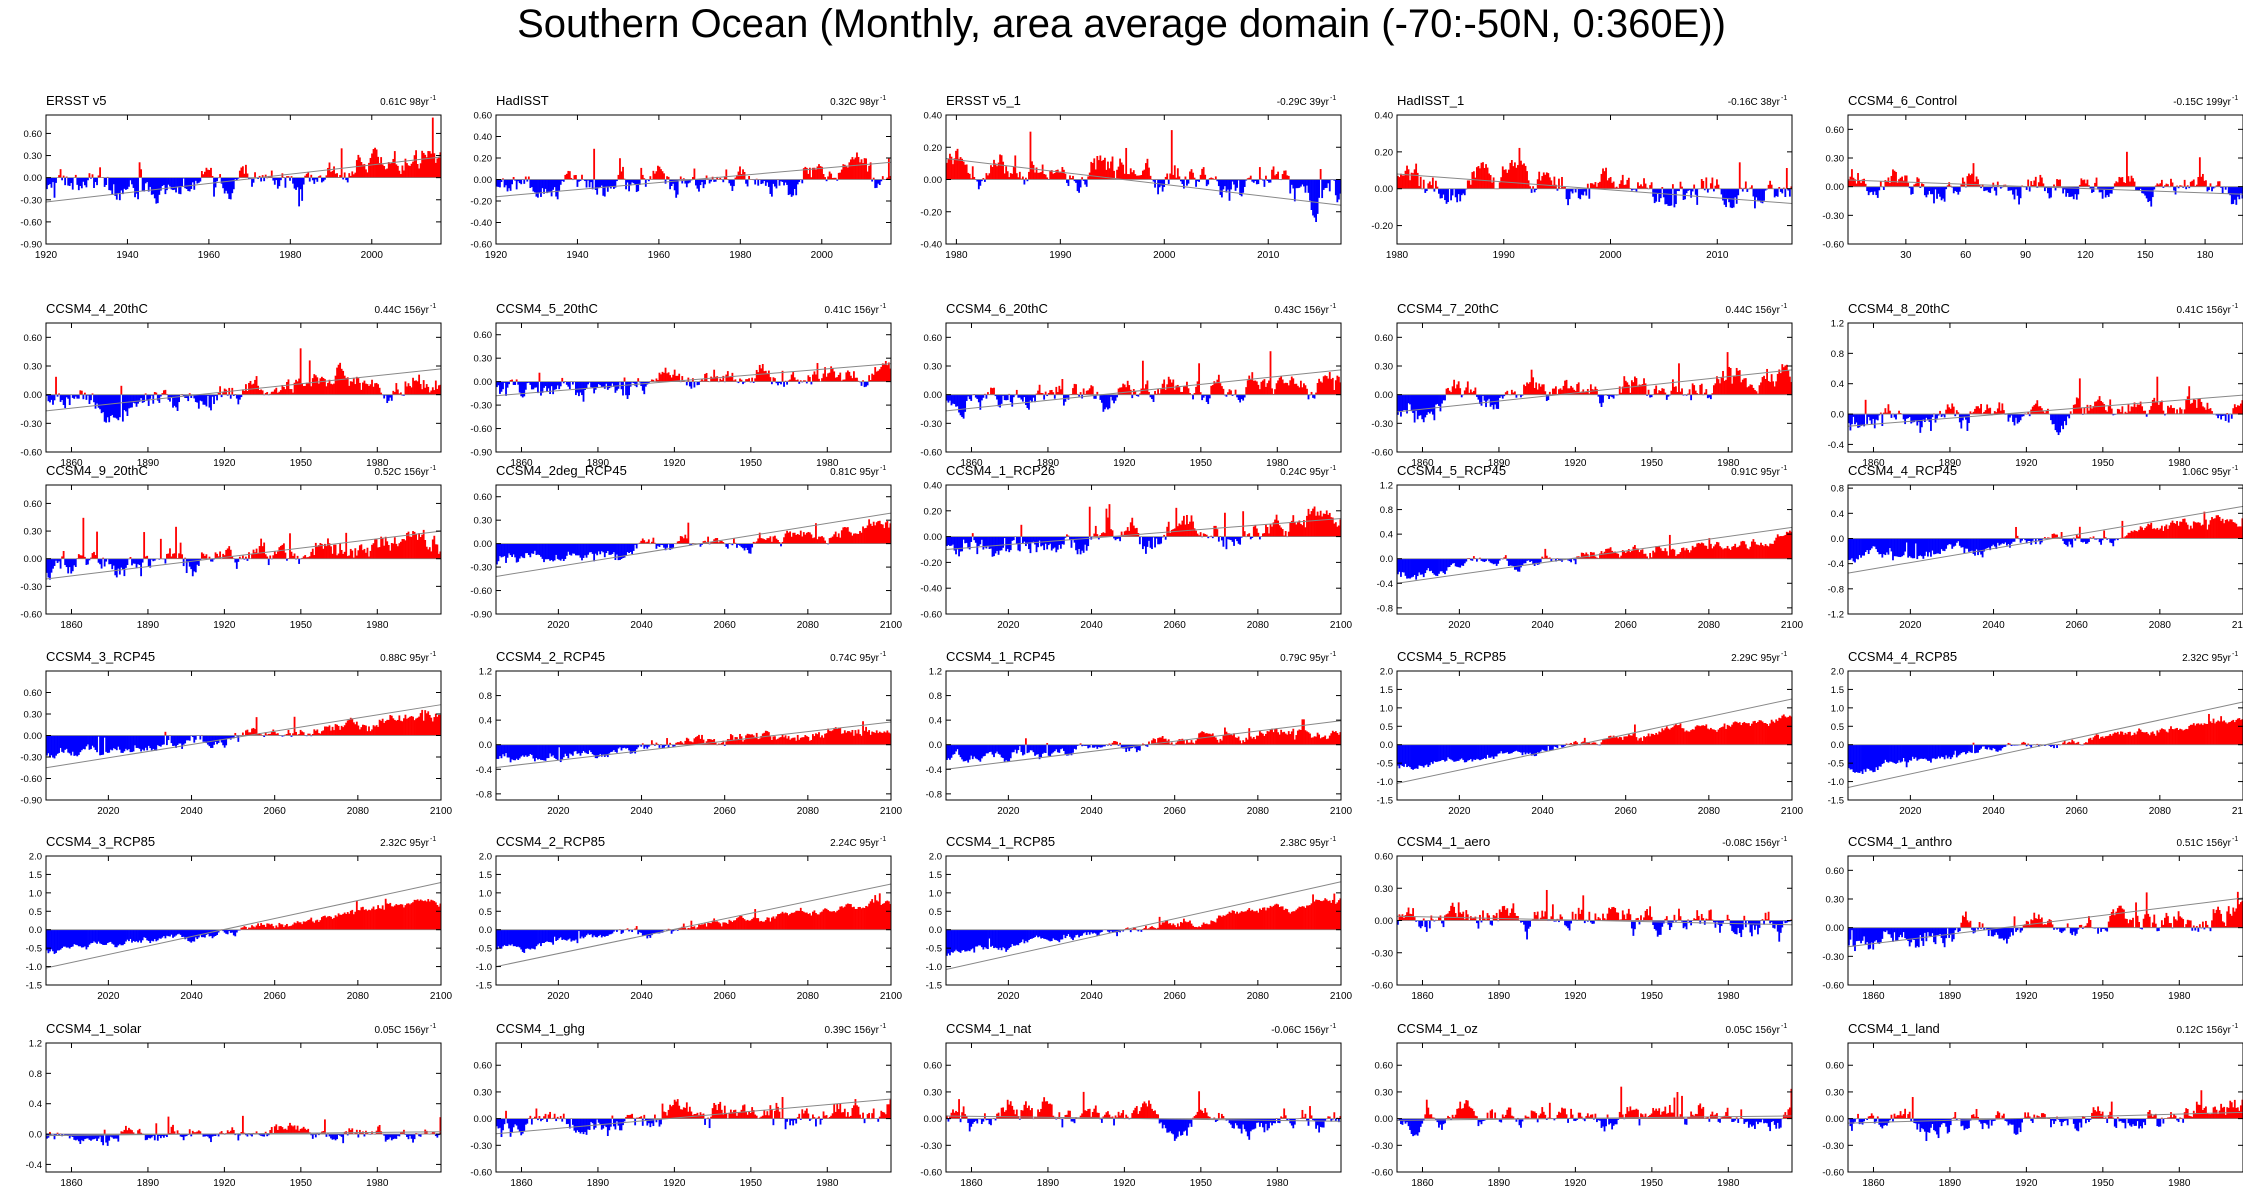 The height and width of the screenshot is (1201, 2243). I want to click on xtick-label: 1950, so click(2103, 463).